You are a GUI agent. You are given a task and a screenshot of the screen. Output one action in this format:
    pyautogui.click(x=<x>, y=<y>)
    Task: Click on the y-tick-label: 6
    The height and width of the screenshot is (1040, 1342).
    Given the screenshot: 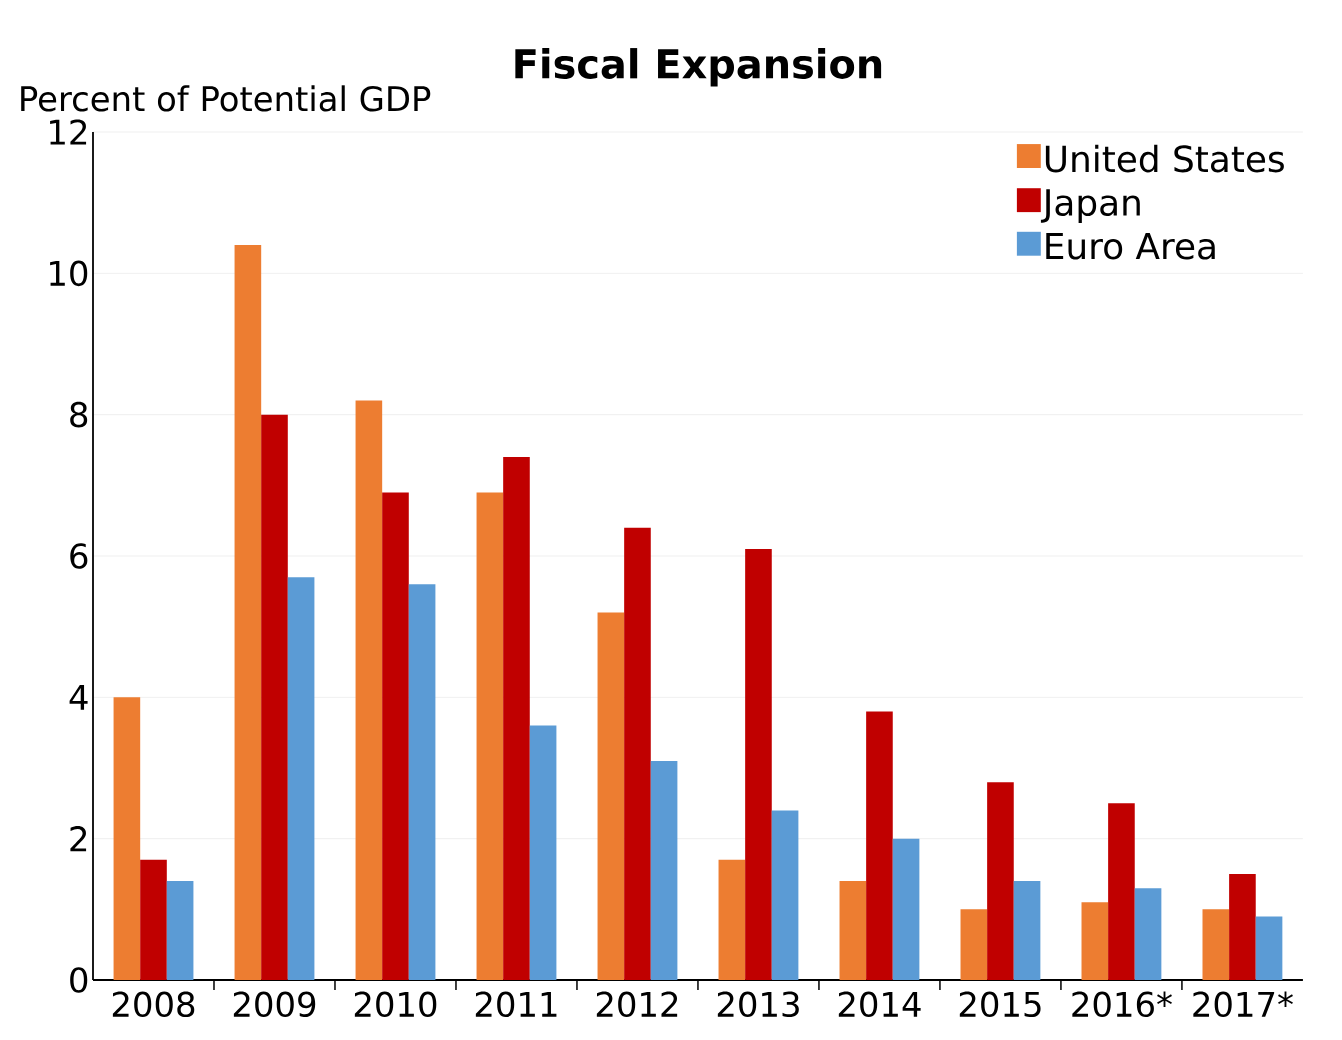 What is the action you would take?
    pyautogui.click(x=79, y=556)
    